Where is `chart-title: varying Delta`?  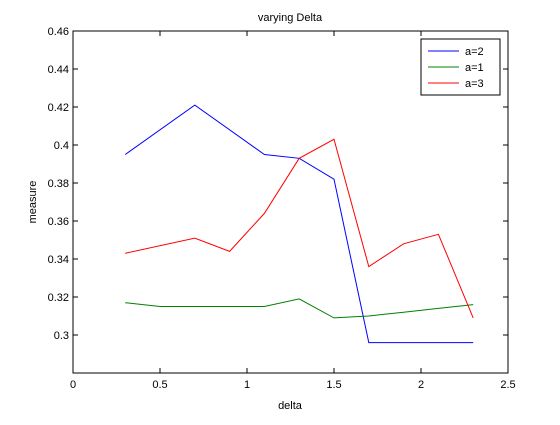 chart-title: varying Delta is located at coordinates (290, 18).